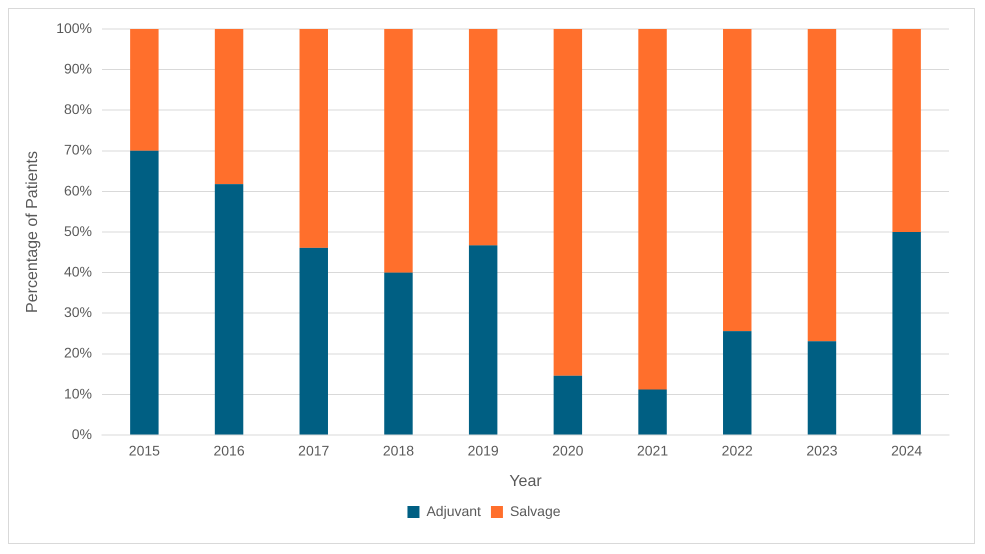 This screenshot has width=985, height=554. Describe the element at coordinates (483, 450) in the screenshot. I see `x-tick-label: 2019` at that location.